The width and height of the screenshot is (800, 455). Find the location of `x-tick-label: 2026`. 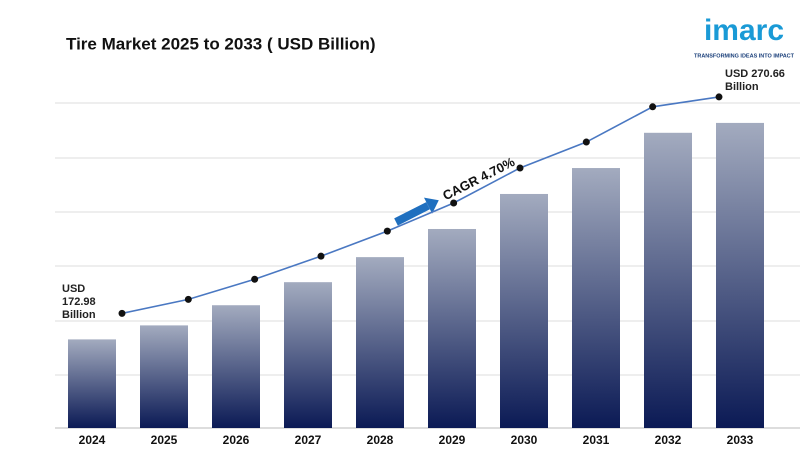

x-tick-label: 2026 is located at coordinates (236, 440).